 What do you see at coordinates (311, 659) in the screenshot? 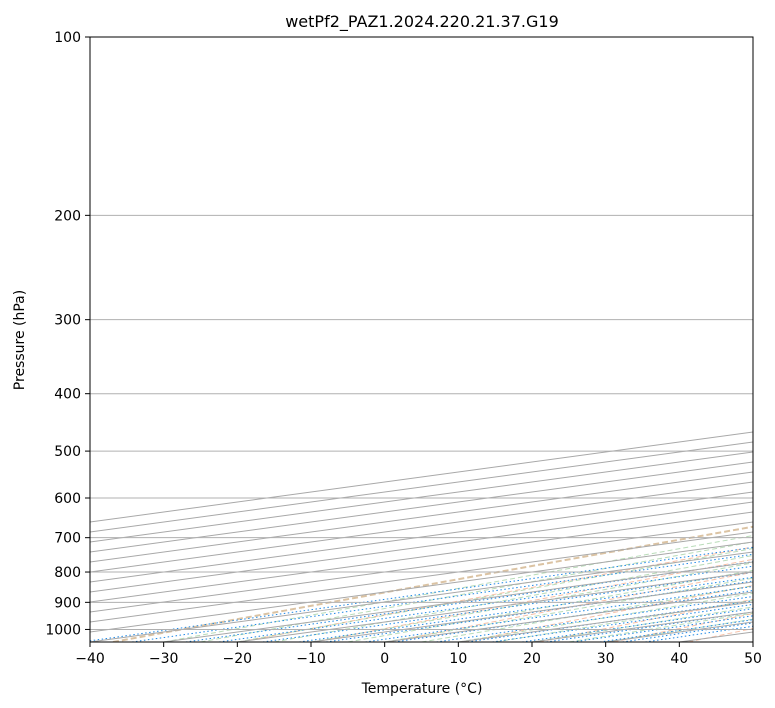
I see `x-tick-label: −10` at bounding box center [311, 659].